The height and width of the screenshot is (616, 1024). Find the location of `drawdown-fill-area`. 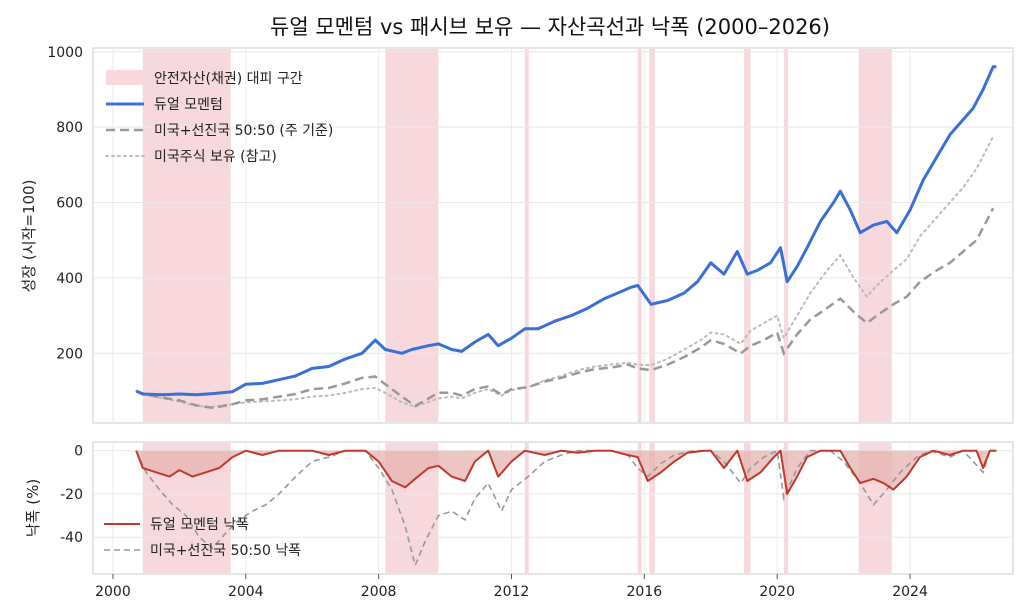

drawdown-fill-area is located at coordinates (566, 472).